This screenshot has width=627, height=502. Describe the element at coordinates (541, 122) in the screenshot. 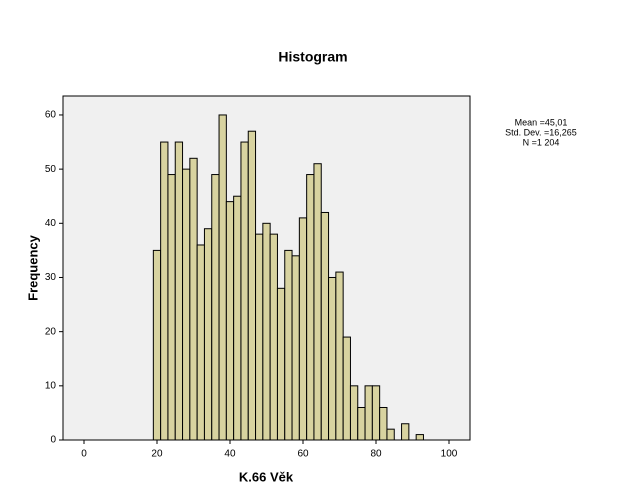

I see `stat-text: Mean =45,01` at that location.